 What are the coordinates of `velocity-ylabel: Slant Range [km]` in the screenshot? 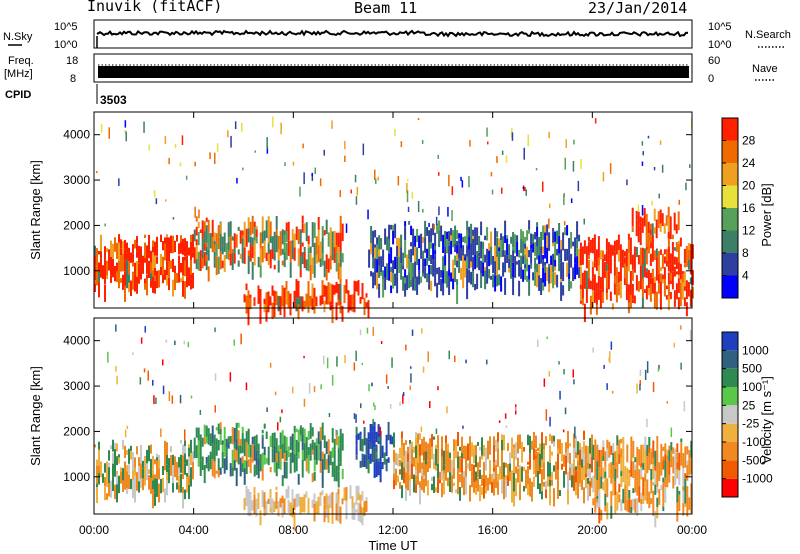 It's located at (35, 416).